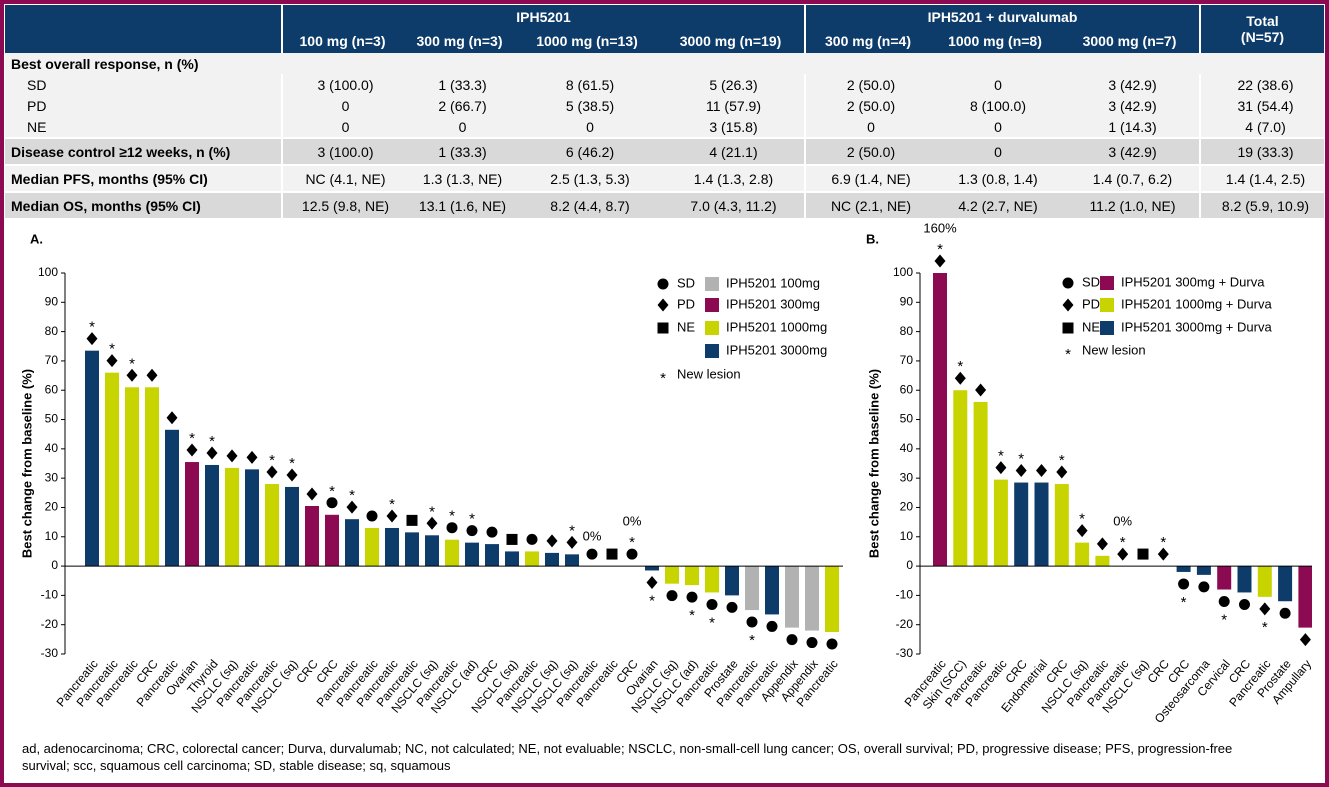 Image resolution: width=1329 pixels, height=787 pixels. What do you see at coordinates (587, 204) in the screenshot?
I see `table-cell: 8.2 (4.4, 8.7)` at bounding box center [587, 204].